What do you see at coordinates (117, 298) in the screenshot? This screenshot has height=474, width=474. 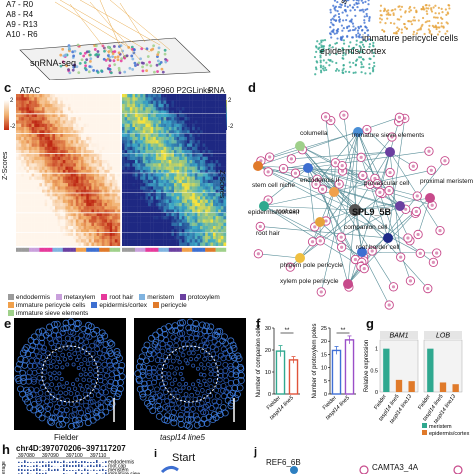 I see `legend-item-root-hair: root hair` at bounding box center [117, 298].